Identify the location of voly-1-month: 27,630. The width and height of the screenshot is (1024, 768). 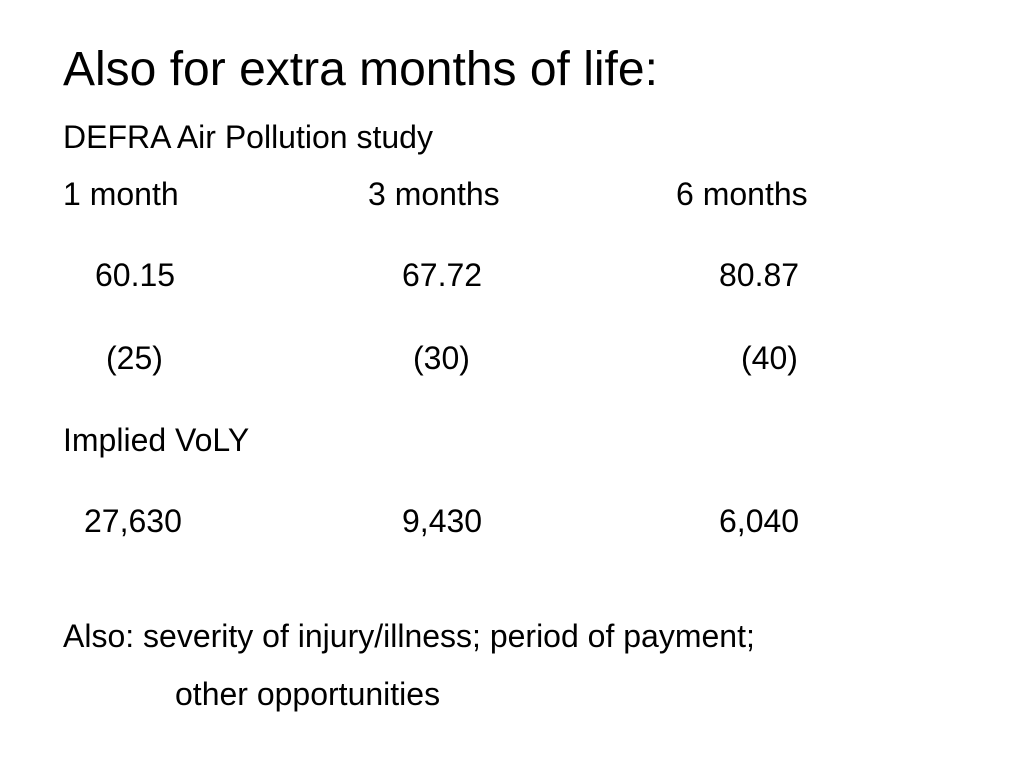
(133, 521).